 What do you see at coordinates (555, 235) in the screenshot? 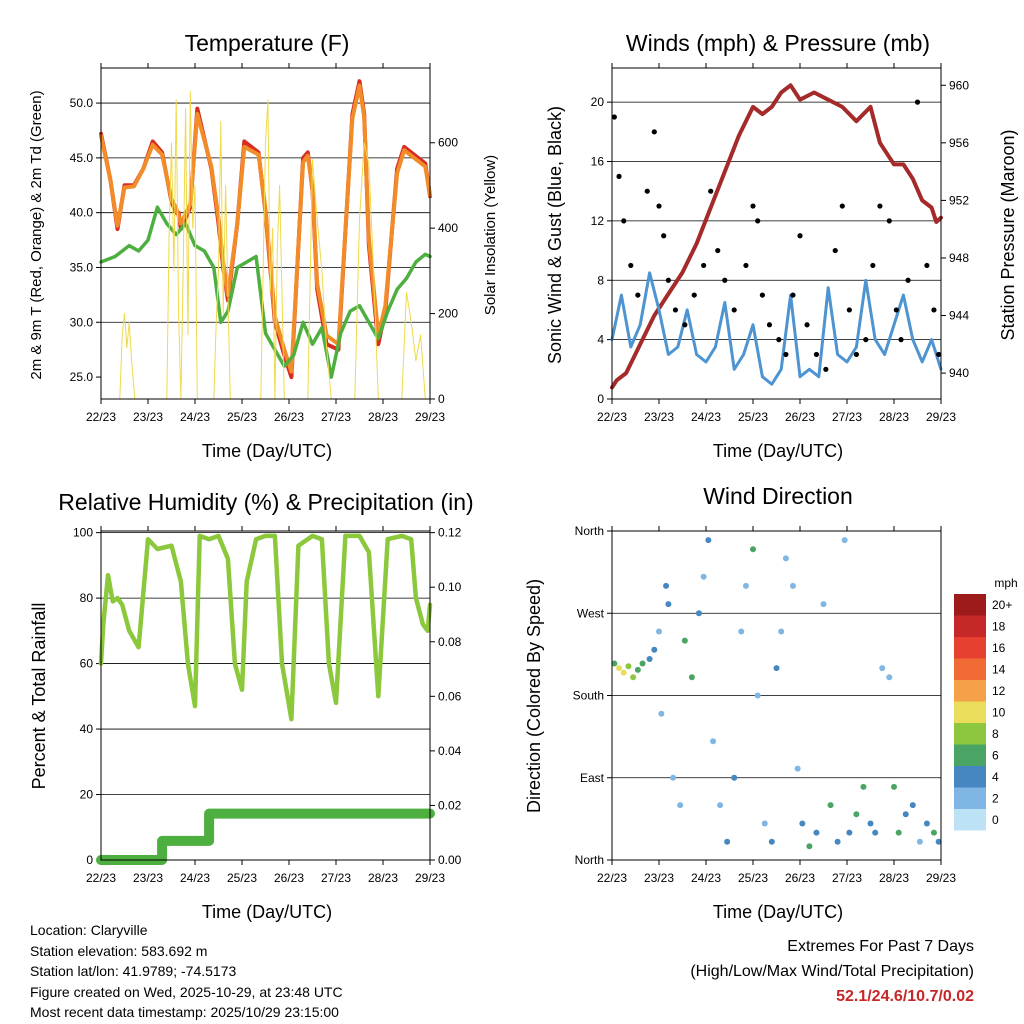
I see `winds-ylabel: Sonic Wind & Gust (Blue, Black)` at bounding box center [555, 235].